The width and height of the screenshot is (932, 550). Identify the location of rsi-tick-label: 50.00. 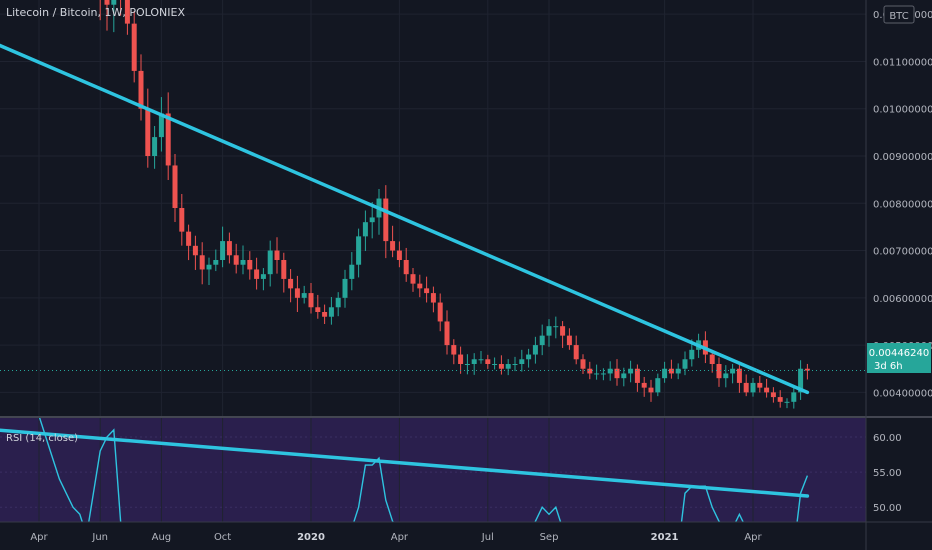
(887, 508).